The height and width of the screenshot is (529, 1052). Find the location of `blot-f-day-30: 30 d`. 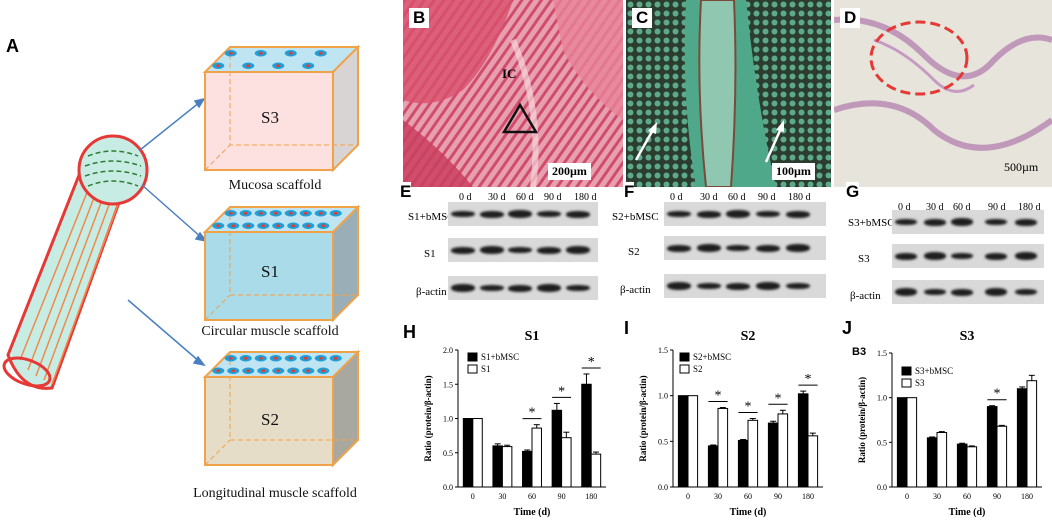

blot-f-day-30: 30 d is located at coordinates (709, 197).